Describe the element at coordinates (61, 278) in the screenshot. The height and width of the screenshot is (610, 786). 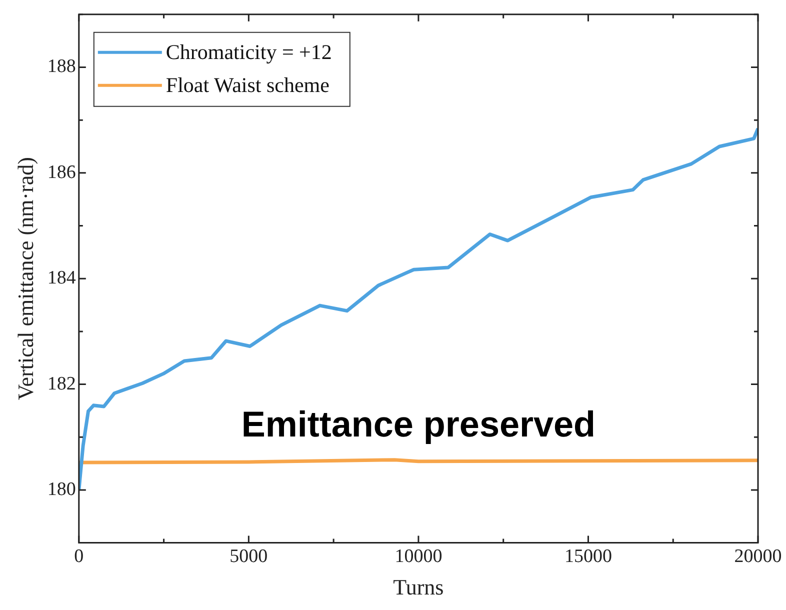
I see `y-tick-label: 184` at that location.